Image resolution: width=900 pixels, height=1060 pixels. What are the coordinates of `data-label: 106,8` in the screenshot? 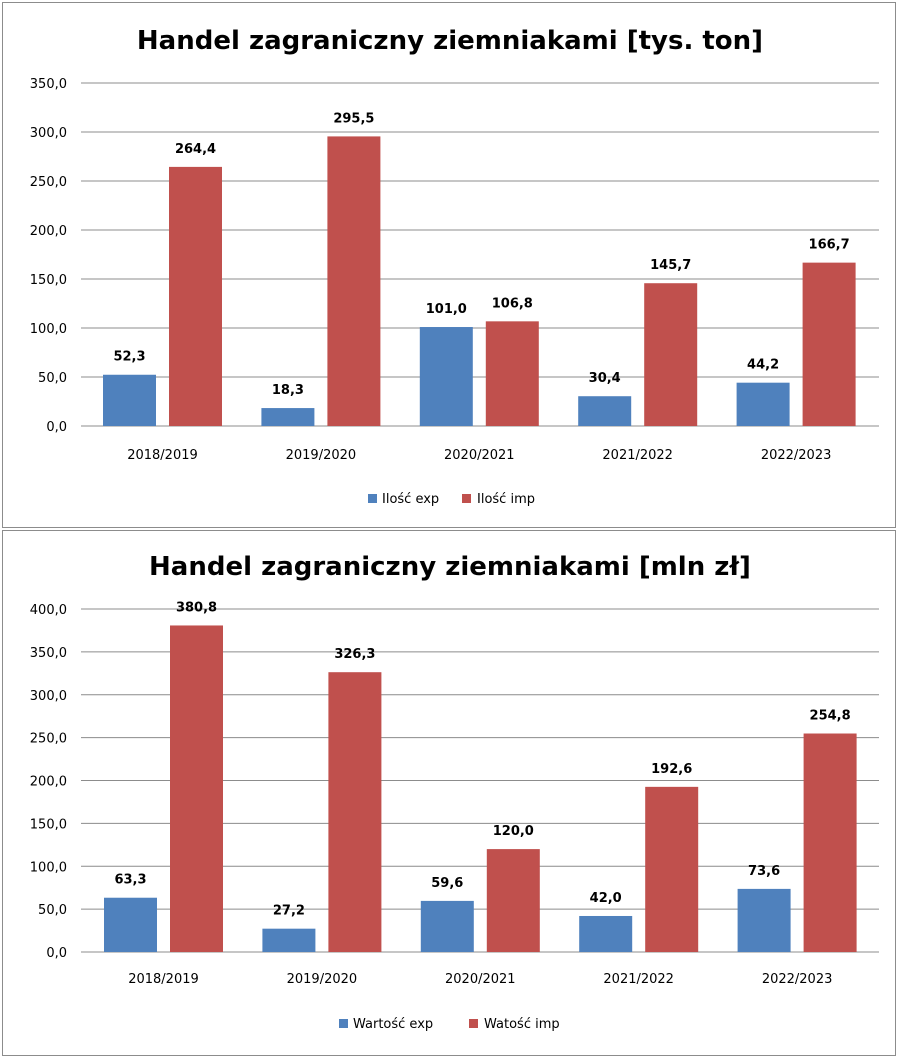 It's located at (512, 303).